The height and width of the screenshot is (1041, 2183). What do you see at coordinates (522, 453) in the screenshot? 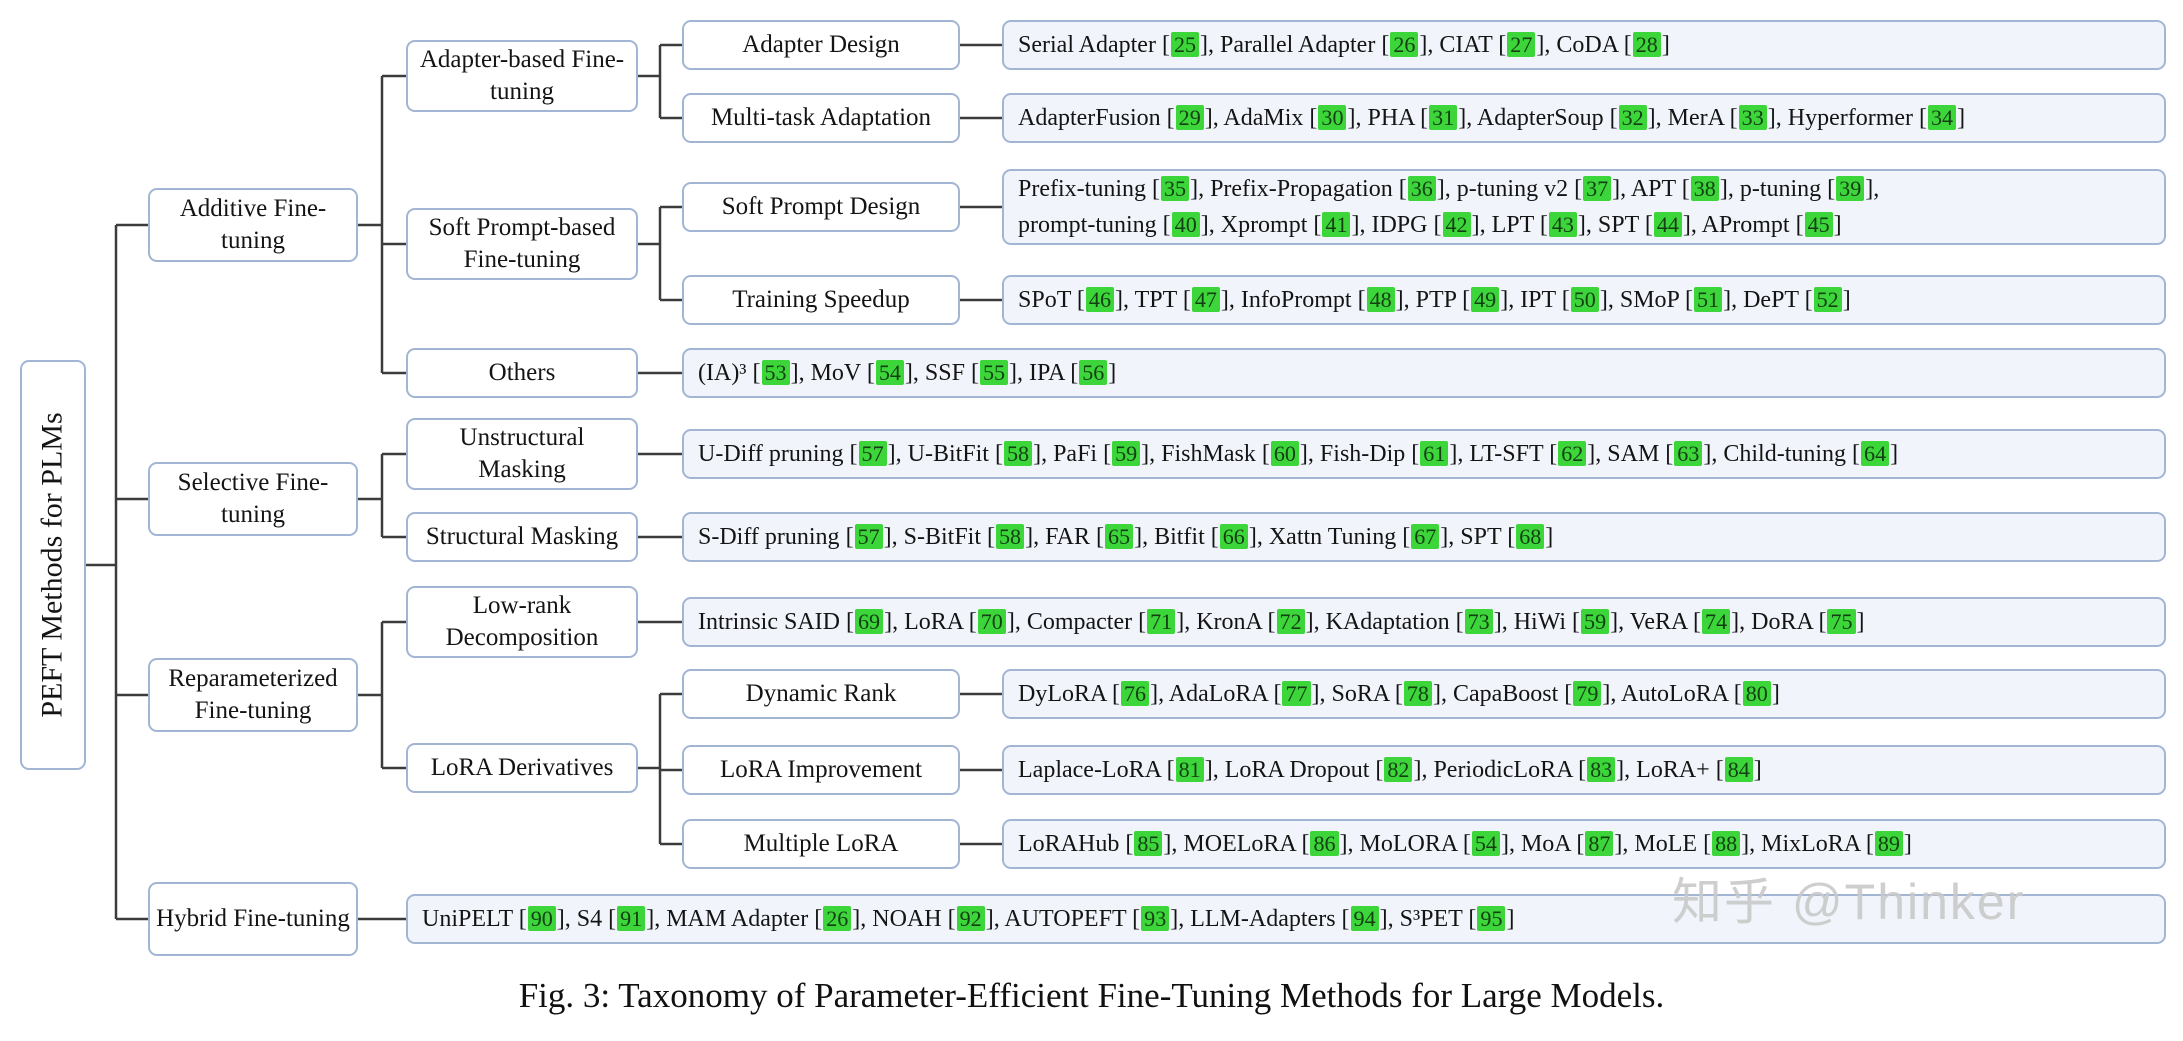
I see `node-label: Unstructural Masking` at bounding box center [522, 453].